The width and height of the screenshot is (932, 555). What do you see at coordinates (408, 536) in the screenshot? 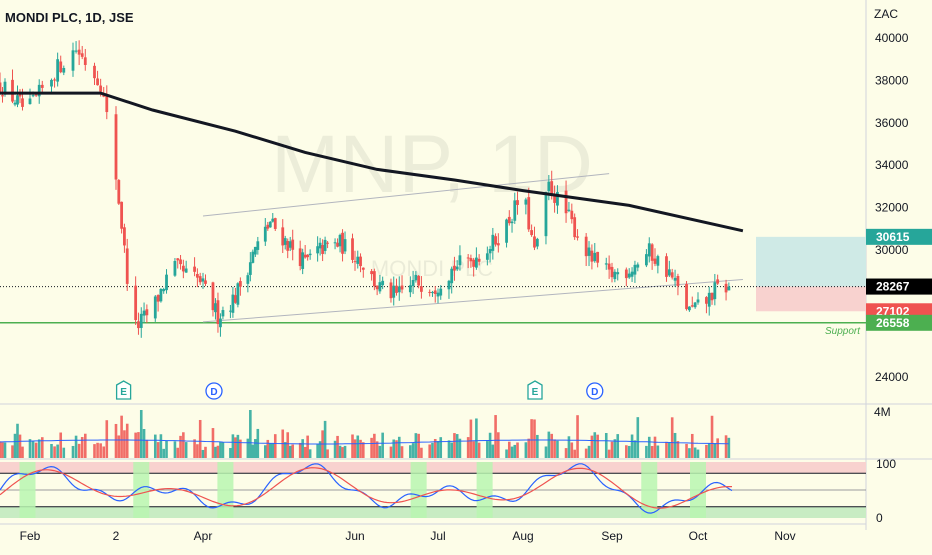
I see `time-axis: Feb 2 Apr Jun Jul Aug Sep Oct Nov` at bounding box center [408, 536].